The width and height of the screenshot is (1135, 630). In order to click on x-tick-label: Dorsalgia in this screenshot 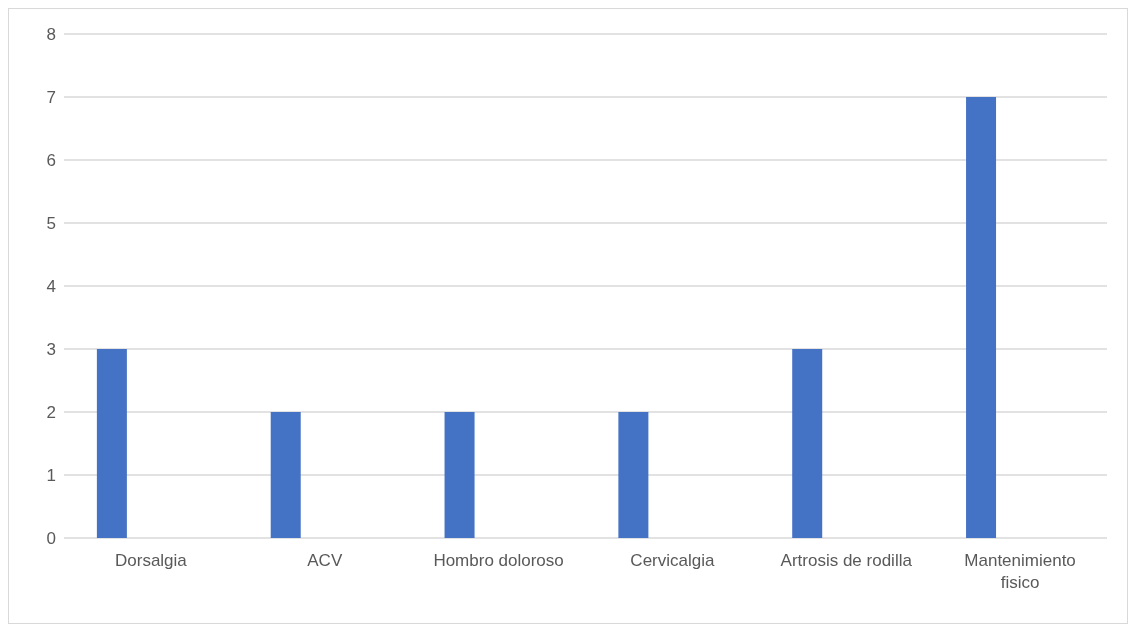, I will do `click(151, 560)`.